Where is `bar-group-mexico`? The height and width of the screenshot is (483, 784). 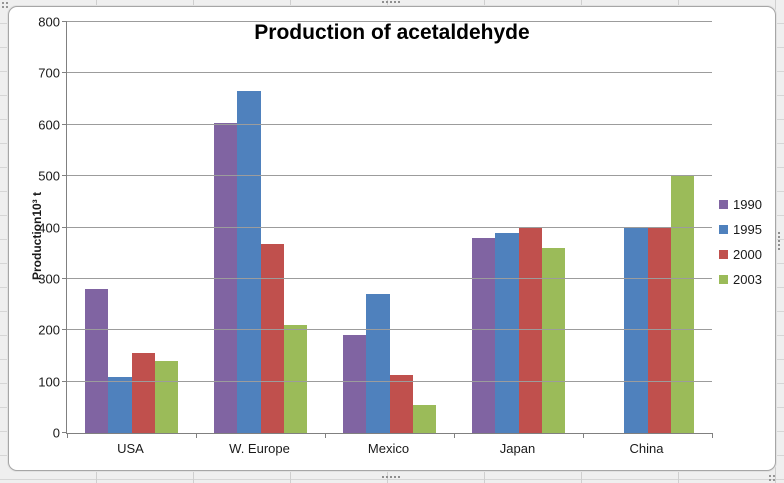 bar-group-mexico is located at coordinates (389, 227).